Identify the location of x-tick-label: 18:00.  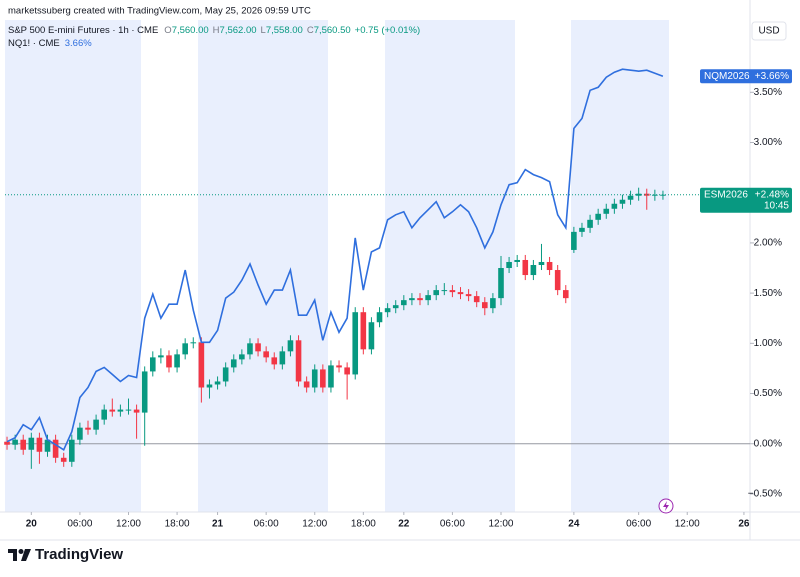
(177, 524).